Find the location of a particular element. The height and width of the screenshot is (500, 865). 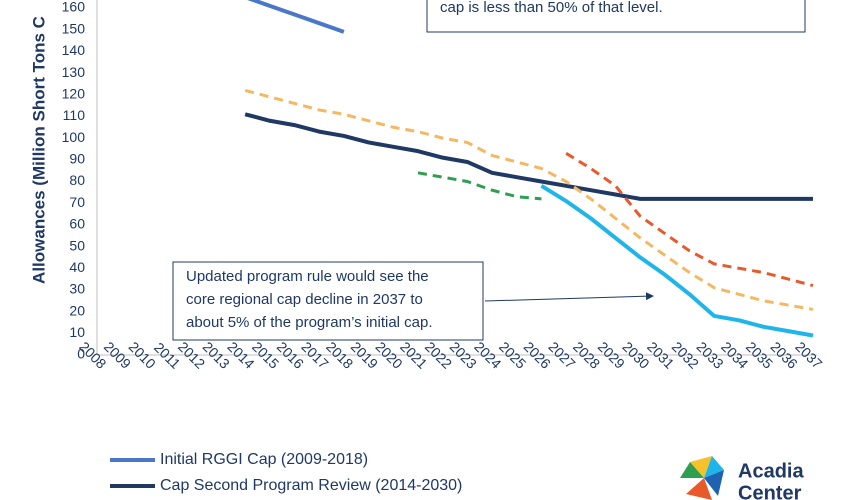

y-tick-label: 0 is located at coordinates (81, 354).